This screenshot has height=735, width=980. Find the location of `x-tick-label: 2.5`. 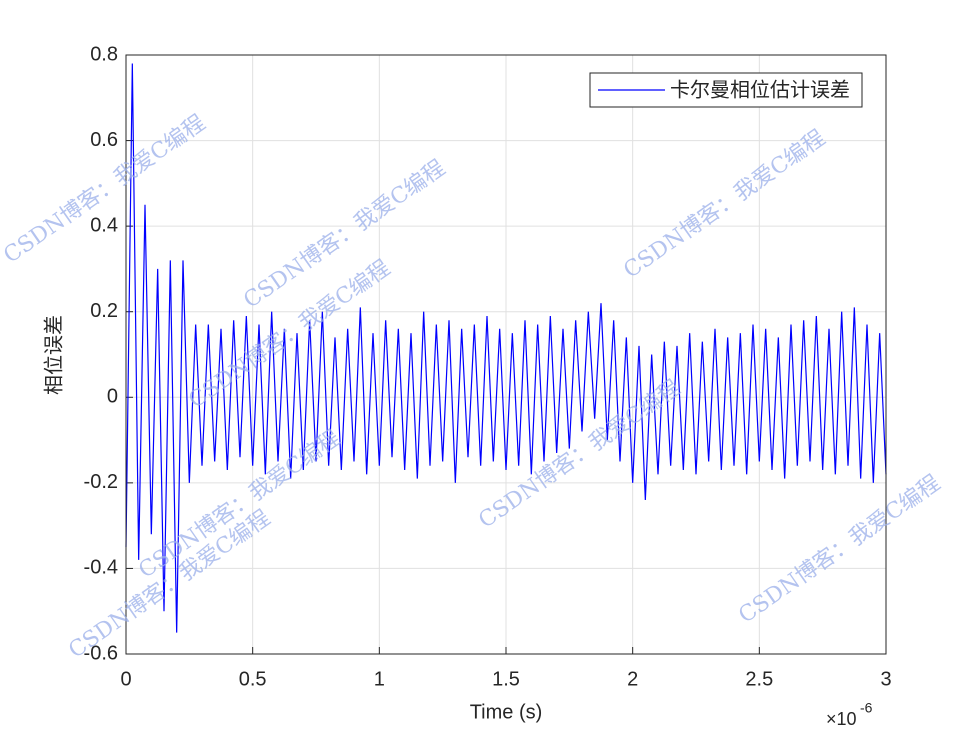

x-tick-label: 2.5 is located at coordinates (759, 679).